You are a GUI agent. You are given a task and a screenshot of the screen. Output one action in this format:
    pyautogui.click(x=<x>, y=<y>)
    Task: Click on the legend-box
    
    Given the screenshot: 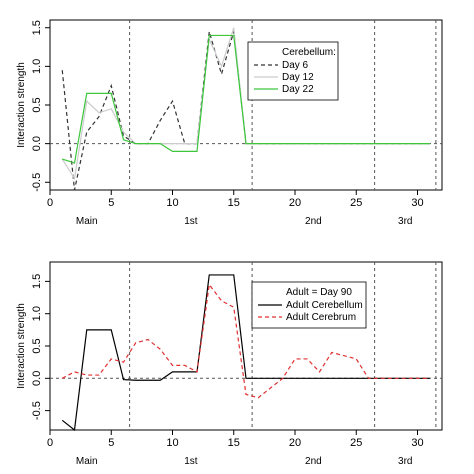 What is the action you would take?
    pyautogui.click(x=293, y=71)
    